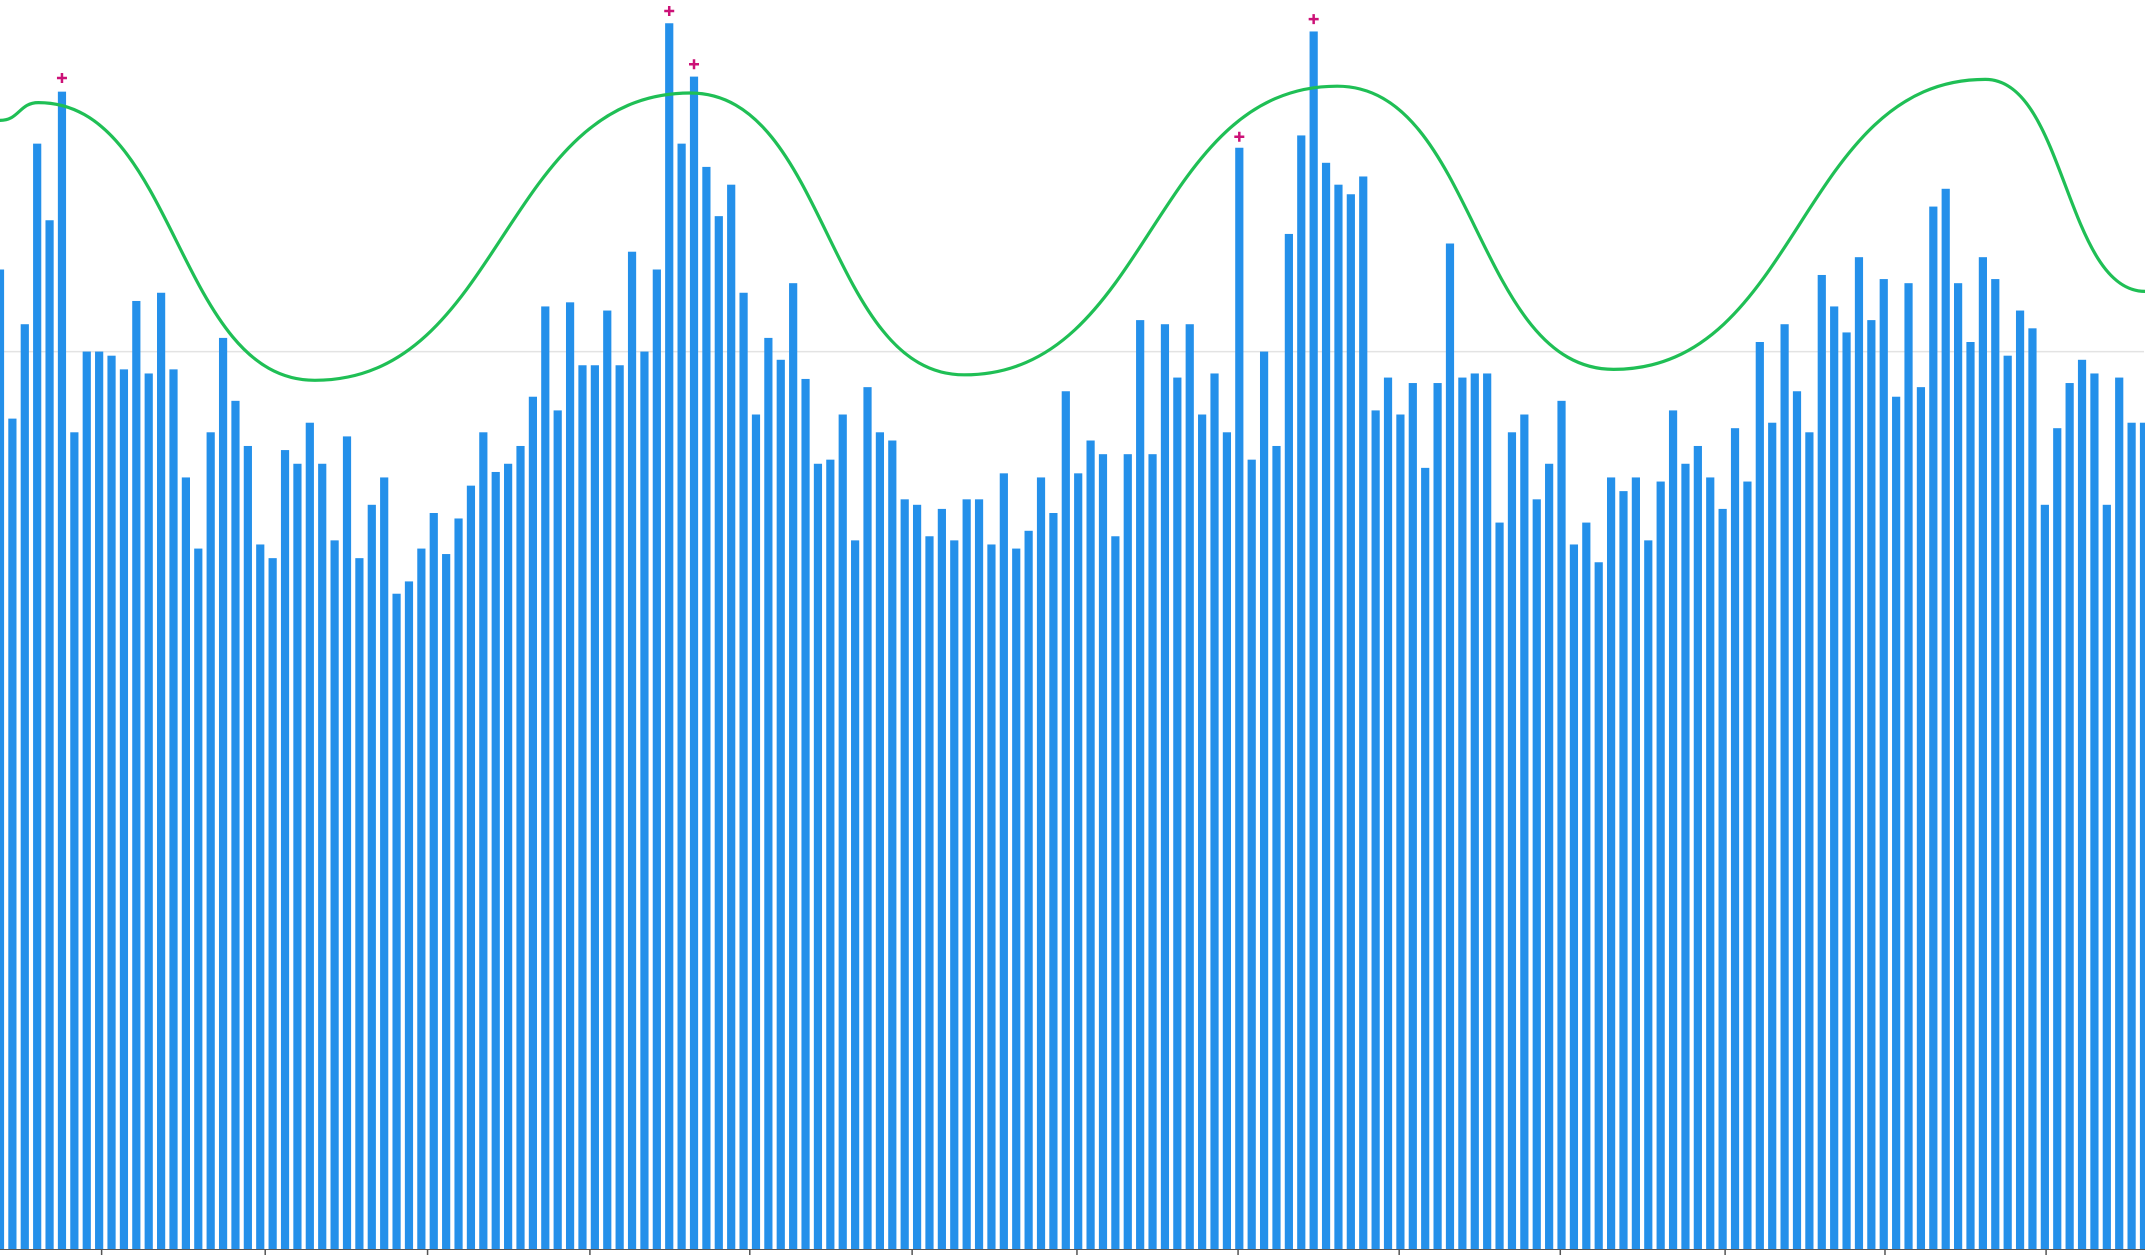  Describe the element at coordinates (1313, 19) in the screenshot. I see `outlier-marker` at that location.